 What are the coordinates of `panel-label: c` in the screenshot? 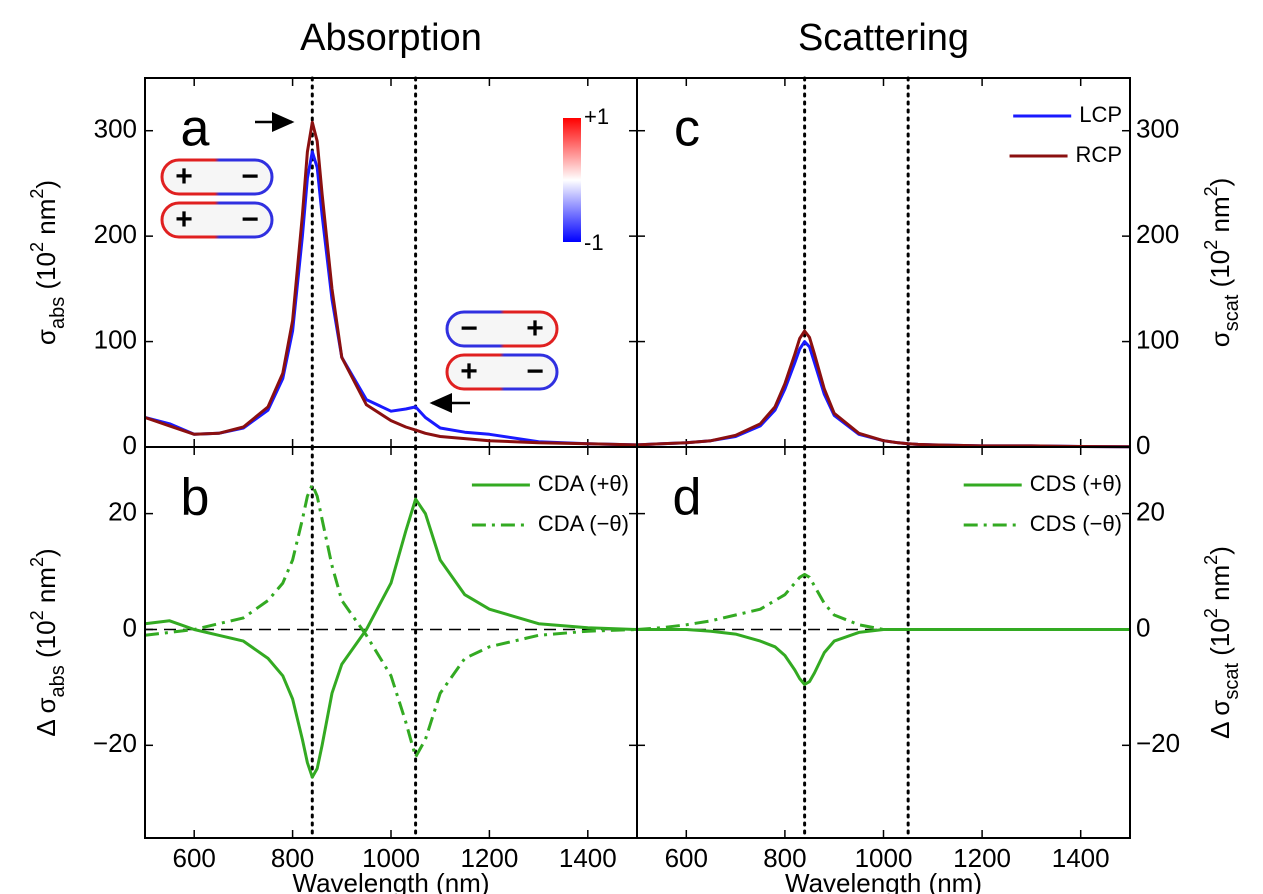 It's located at (687, 129).